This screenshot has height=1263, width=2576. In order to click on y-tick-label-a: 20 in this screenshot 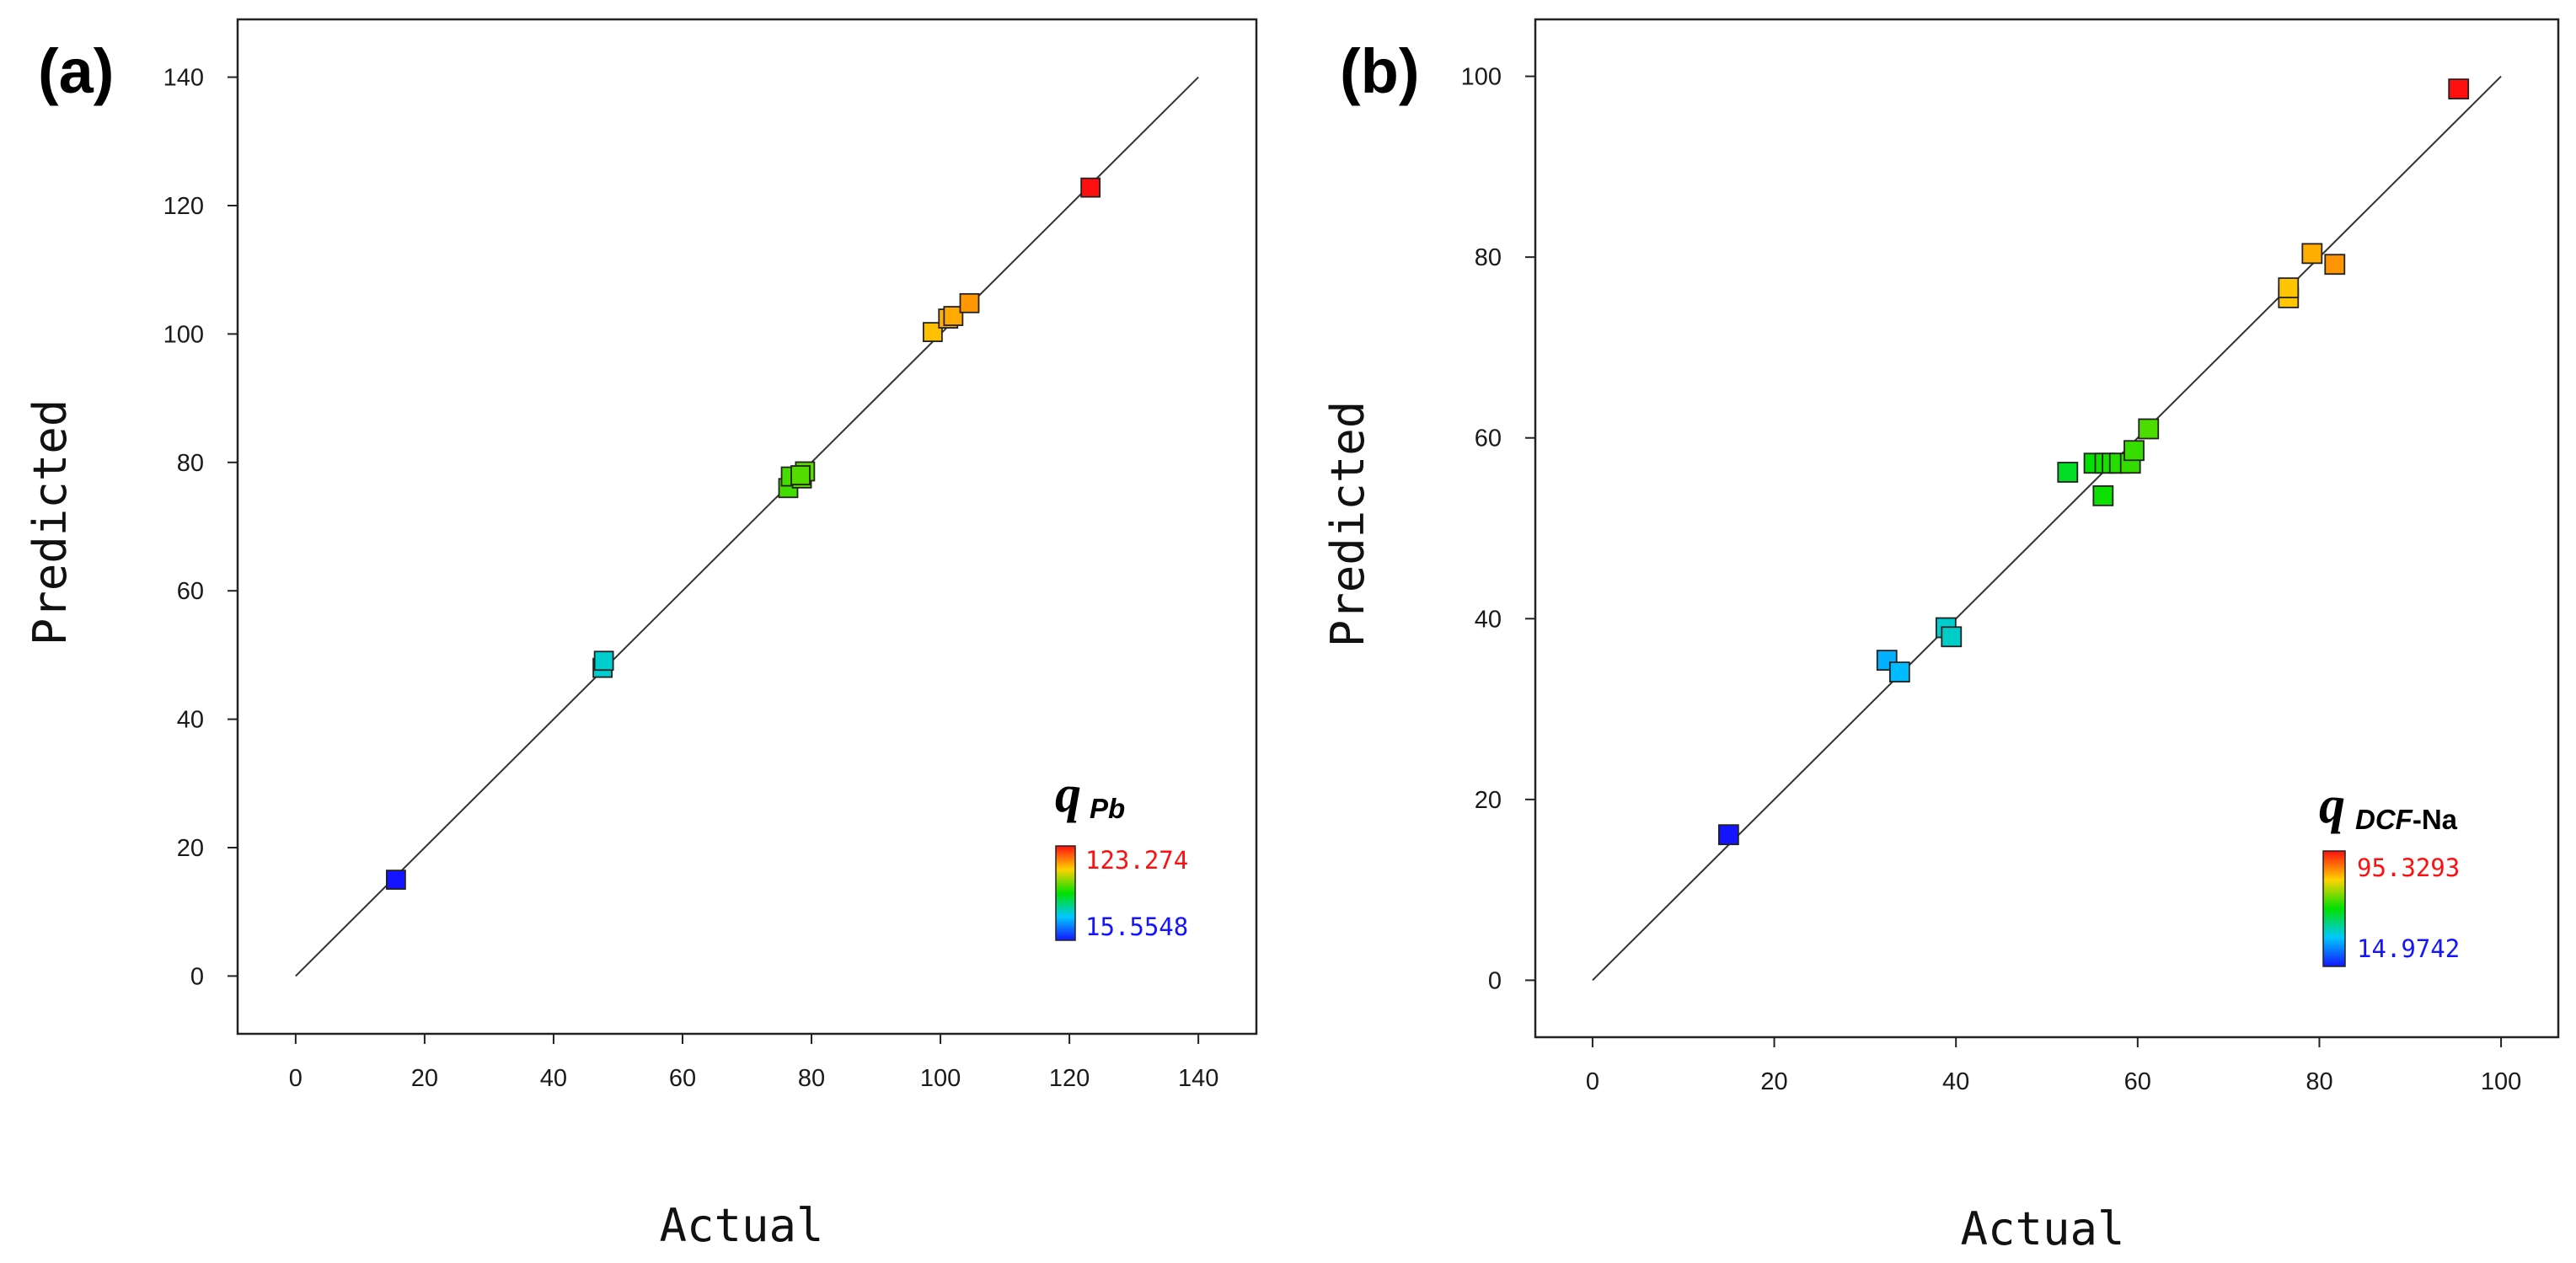, I will do `click(190, 848)`.